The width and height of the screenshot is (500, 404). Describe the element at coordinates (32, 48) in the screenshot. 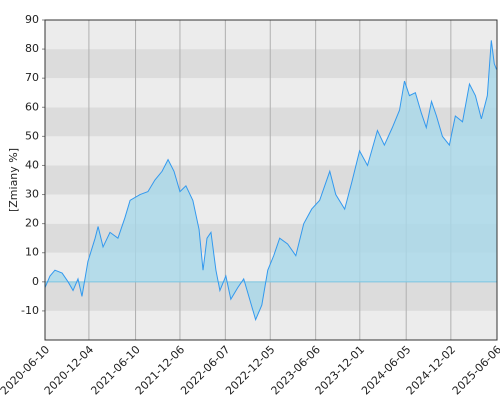

I see `y-tick-label: 80` at that location.